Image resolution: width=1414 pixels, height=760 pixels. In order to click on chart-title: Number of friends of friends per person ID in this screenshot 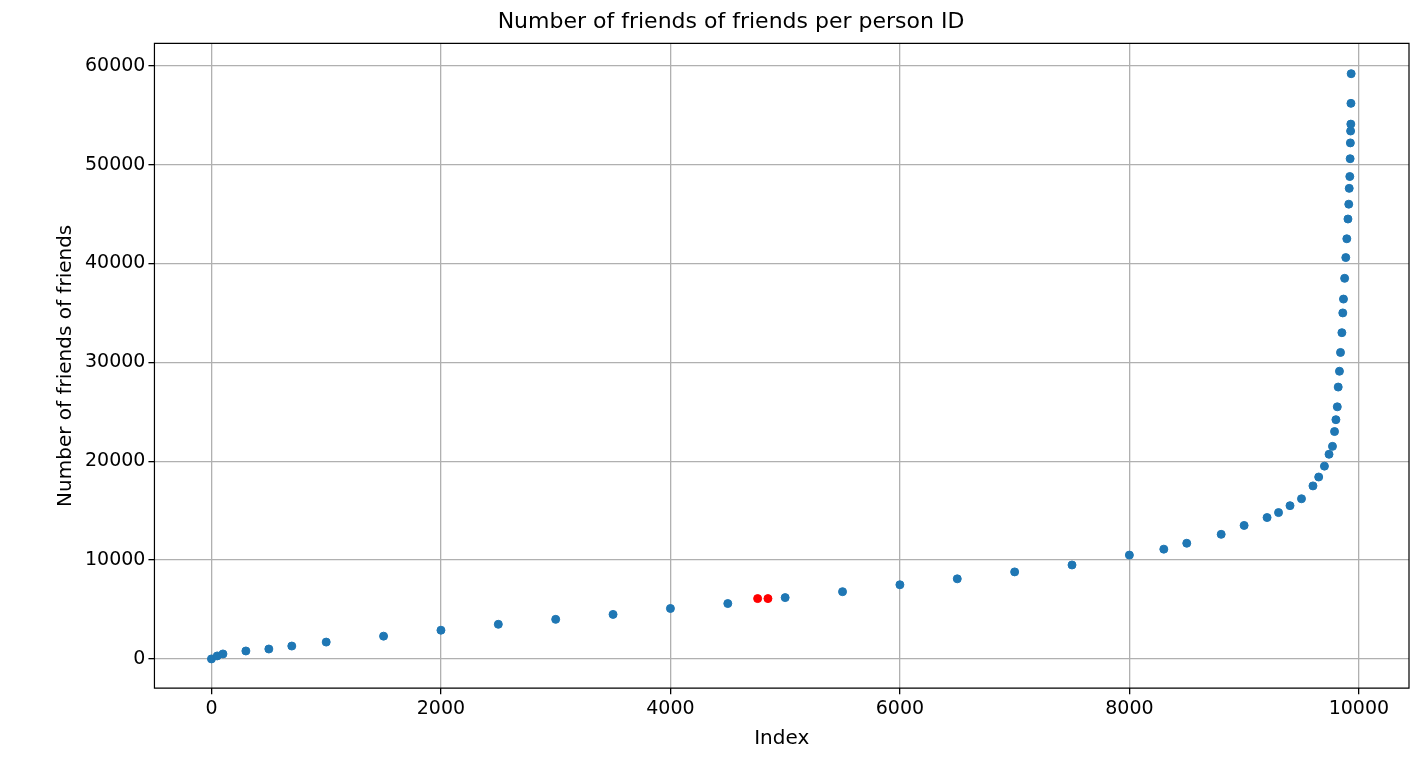, I will do `click(731, 20)`.